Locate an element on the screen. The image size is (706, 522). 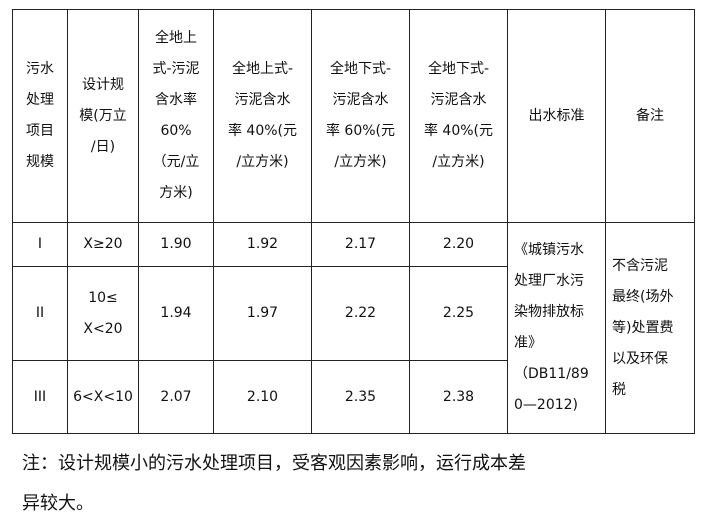
cell-line: 处理厂水污 is located at coordinates (549, 281).